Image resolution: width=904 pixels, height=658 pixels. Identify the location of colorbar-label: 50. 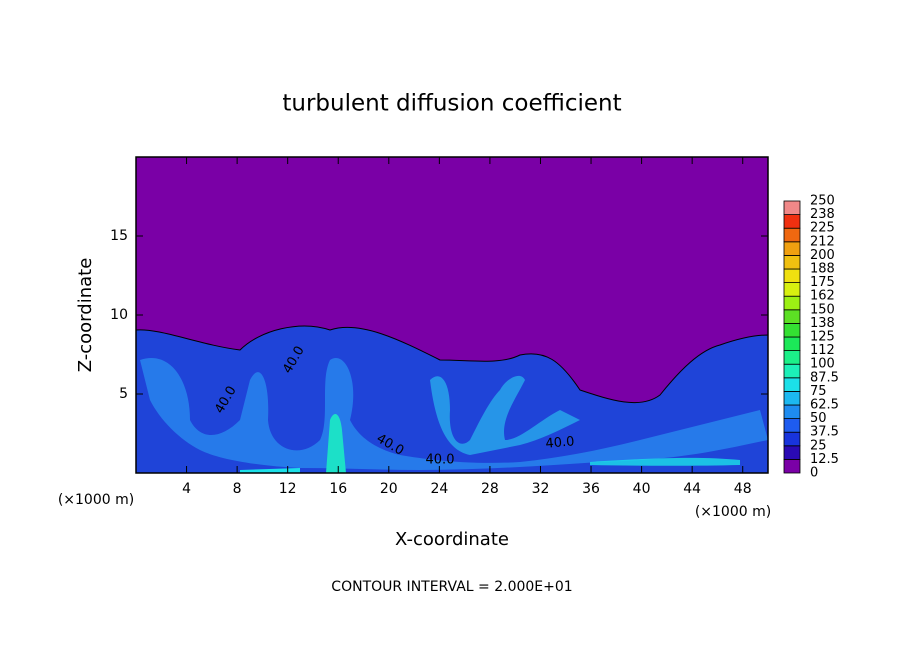
(818, 418).